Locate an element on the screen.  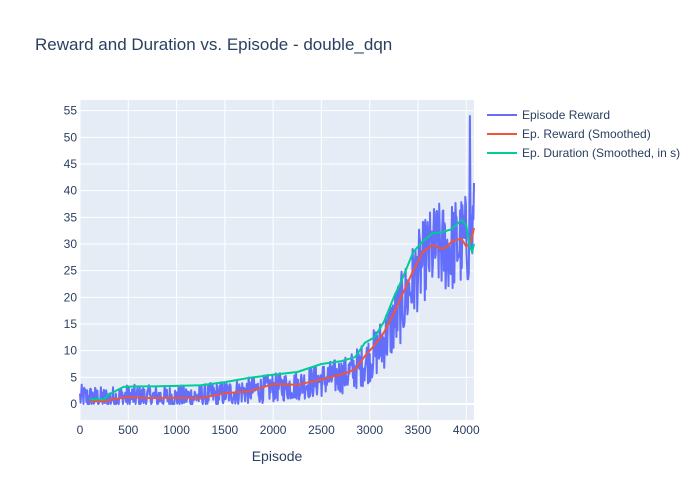
y-axis: 0 5 10 15 20 25 30 35 40 45 50 55 is located at coordinates (71, 257).